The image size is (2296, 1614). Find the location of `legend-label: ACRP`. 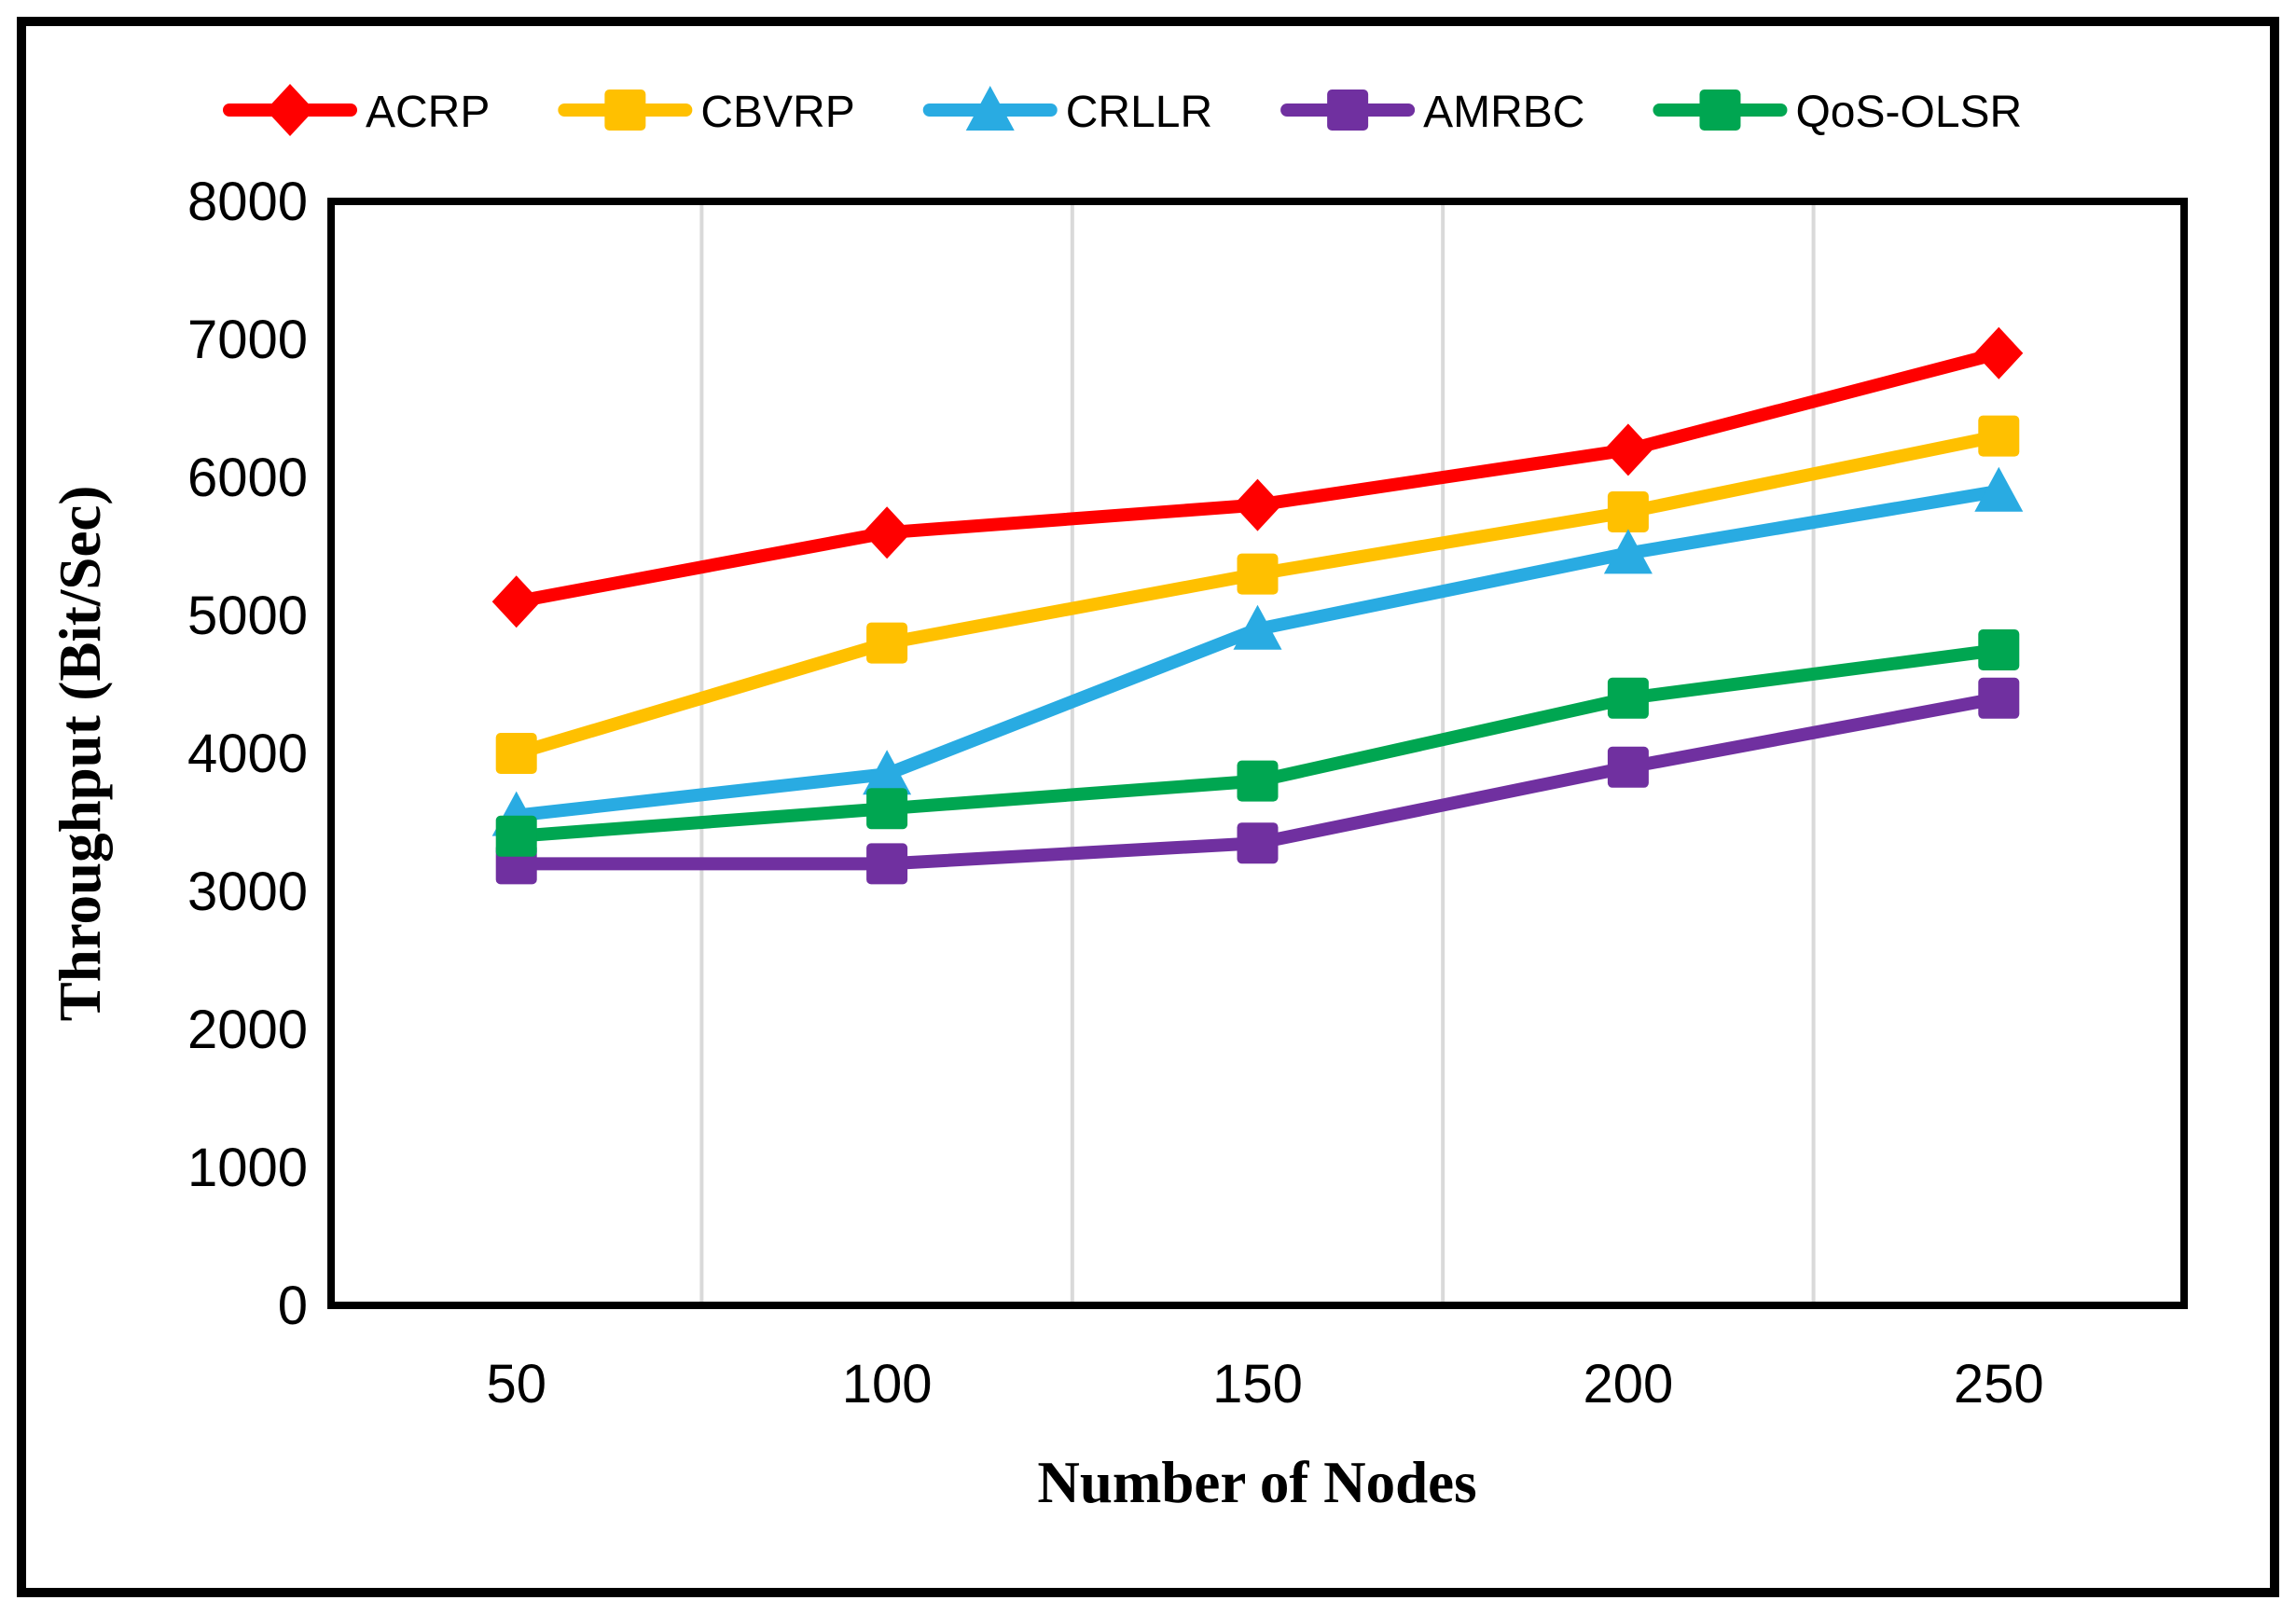

legend-label: ACRP is located at coordinates (428, 112).